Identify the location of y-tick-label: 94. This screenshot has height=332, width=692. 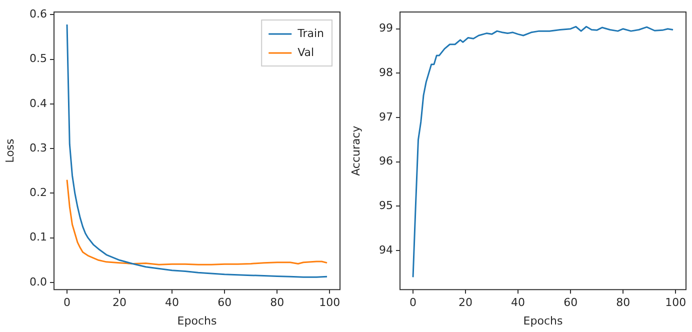
(386, 249).